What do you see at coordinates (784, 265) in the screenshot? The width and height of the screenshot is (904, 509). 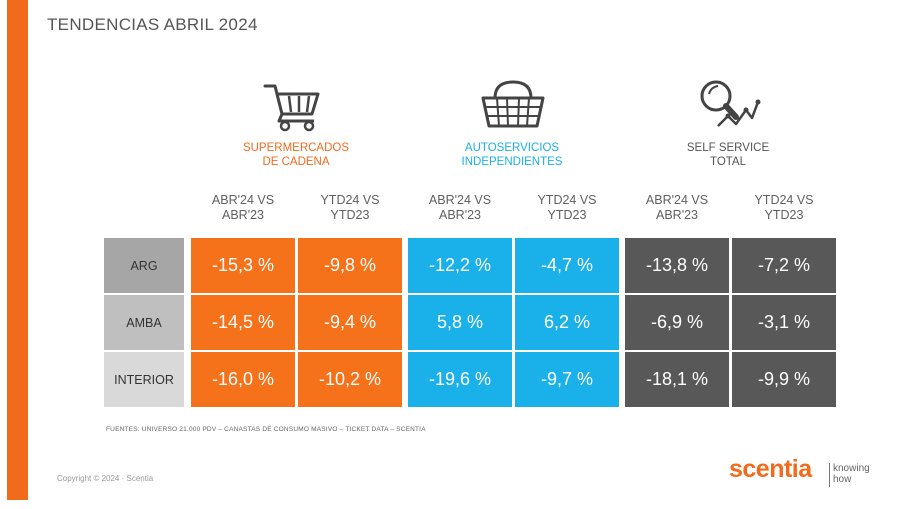 I see `table-cell: -7,2 %` at bounding box center [784, 265].